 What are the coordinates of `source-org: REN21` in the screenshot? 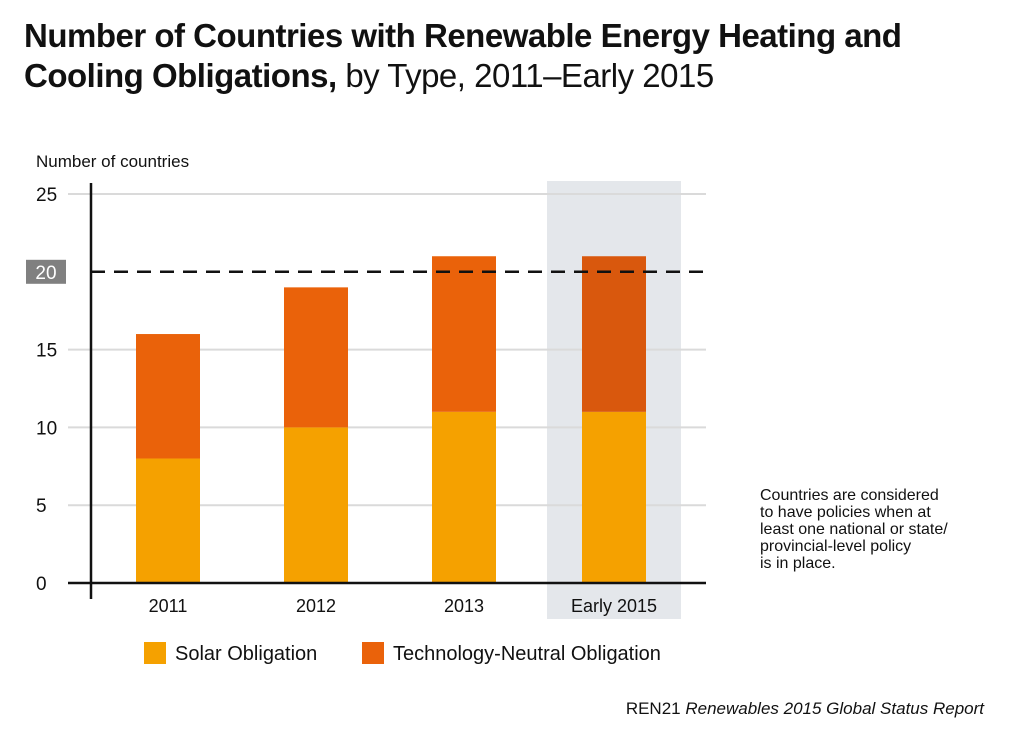 It's located at (653, 708).